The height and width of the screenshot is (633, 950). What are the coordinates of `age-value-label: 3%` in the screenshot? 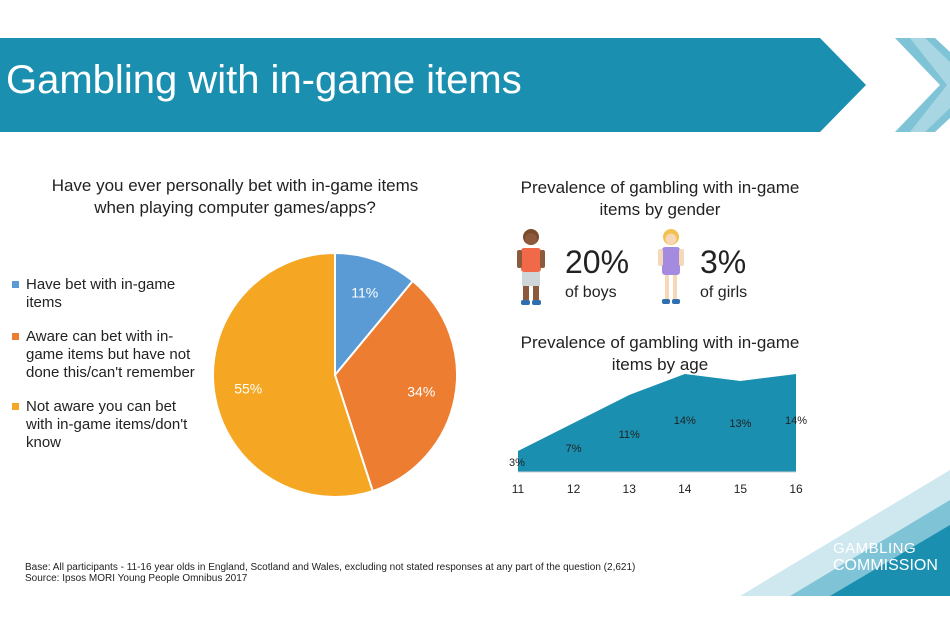 It's located at (517, 463).